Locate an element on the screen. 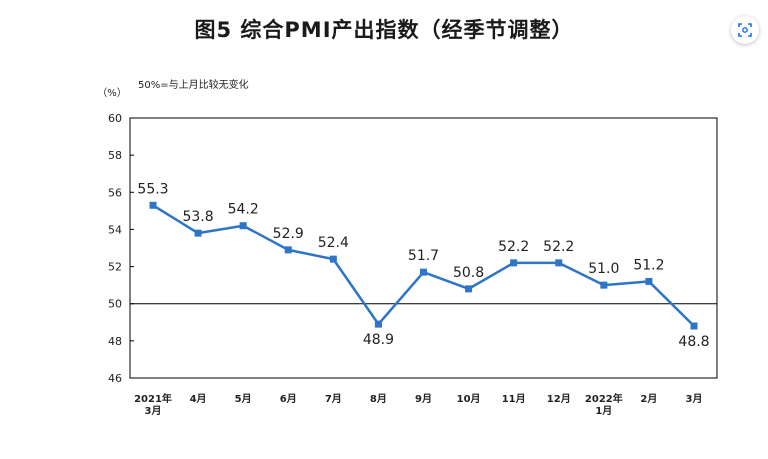  data-label: 48.9 is located at coordinates (378, 340).